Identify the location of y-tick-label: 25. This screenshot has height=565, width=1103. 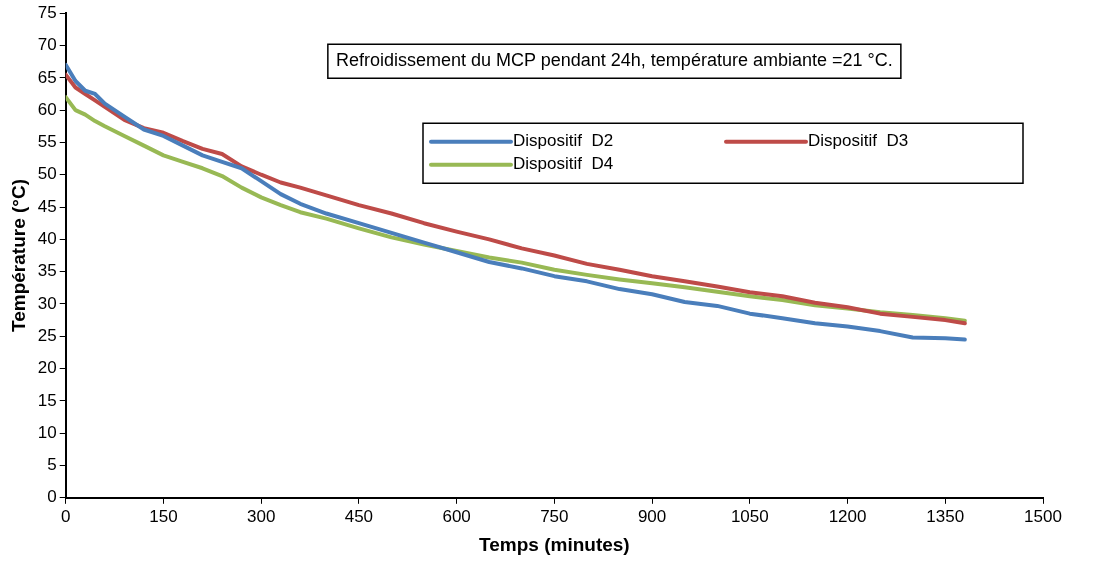
(47, 335).